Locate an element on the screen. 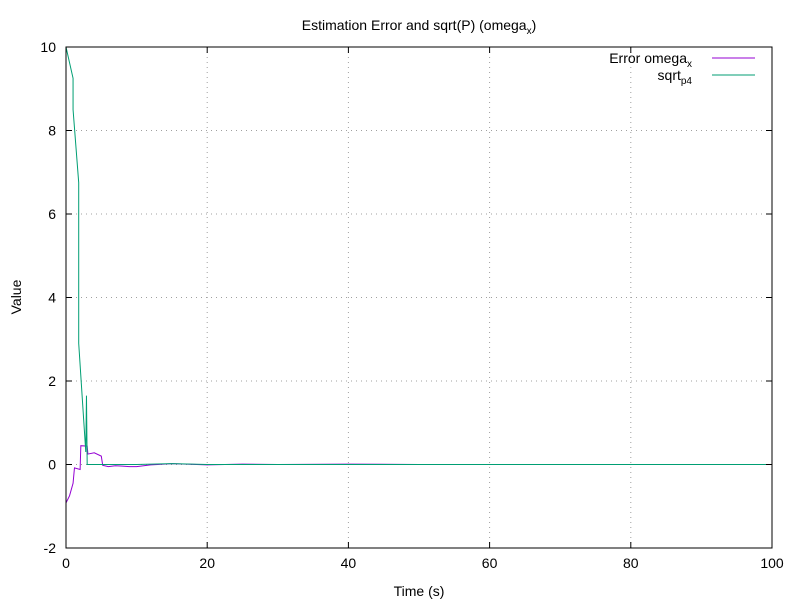 The image size is (800, 600). x-tick-label: 80 is located at coordinates (631, 563).